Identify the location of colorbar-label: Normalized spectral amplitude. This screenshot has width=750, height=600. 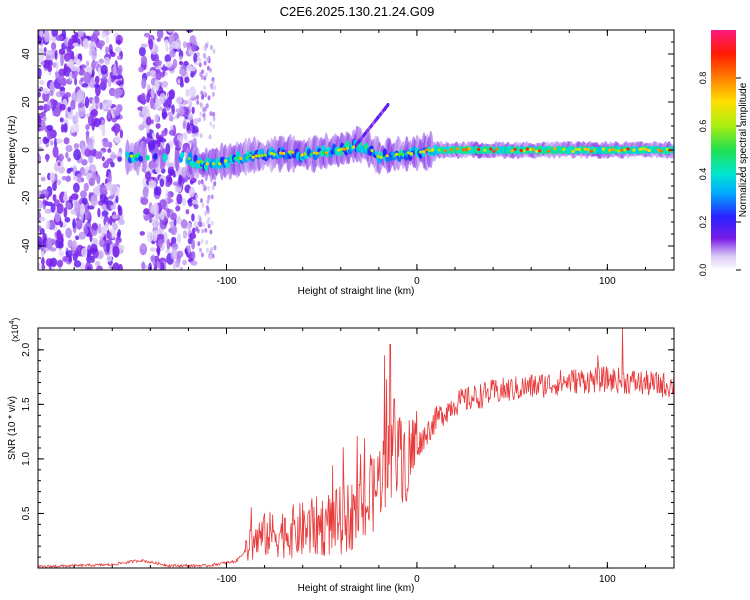
(743, 149).